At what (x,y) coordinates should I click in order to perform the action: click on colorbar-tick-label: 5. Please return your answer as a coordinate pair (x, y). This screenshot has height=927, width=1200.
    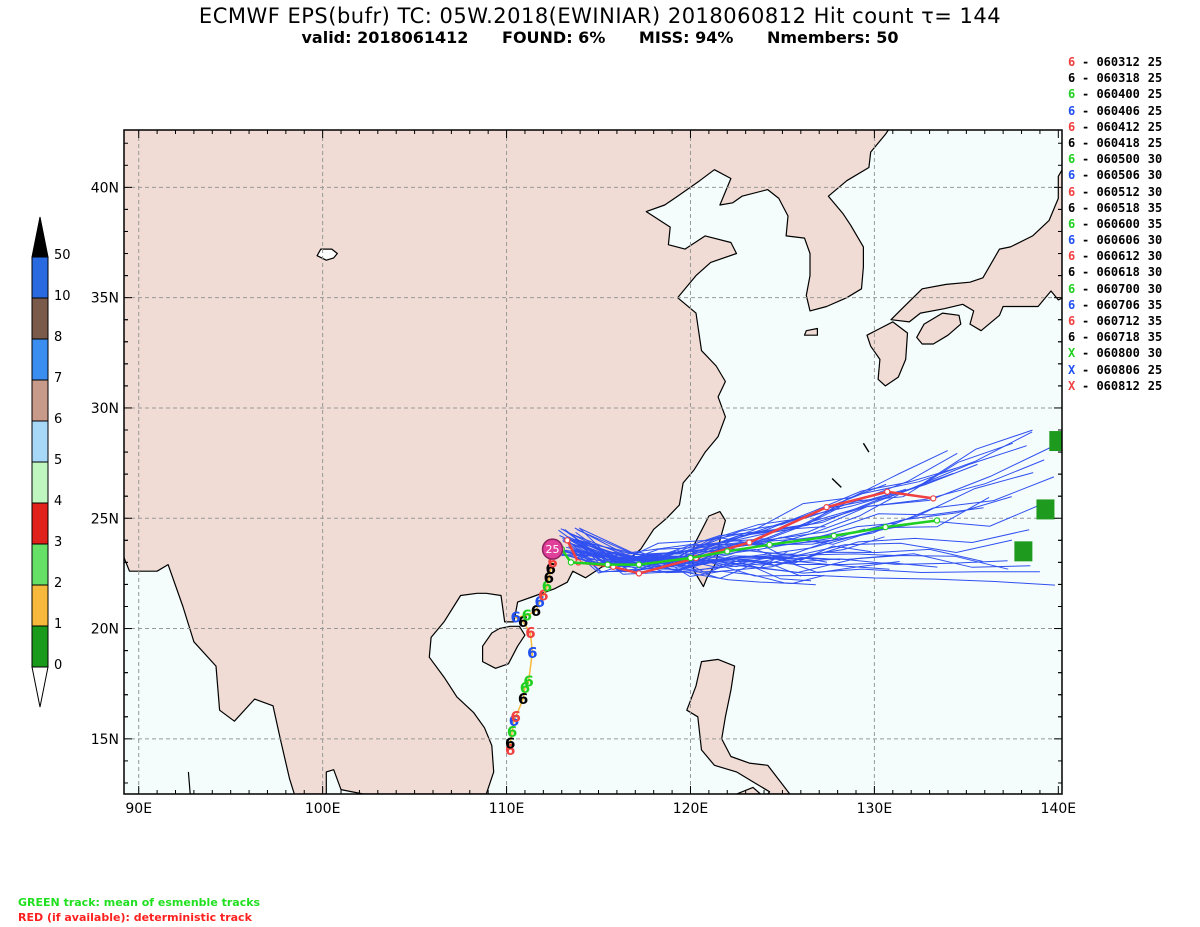
    Looking at the image, I should click on (58, 460).